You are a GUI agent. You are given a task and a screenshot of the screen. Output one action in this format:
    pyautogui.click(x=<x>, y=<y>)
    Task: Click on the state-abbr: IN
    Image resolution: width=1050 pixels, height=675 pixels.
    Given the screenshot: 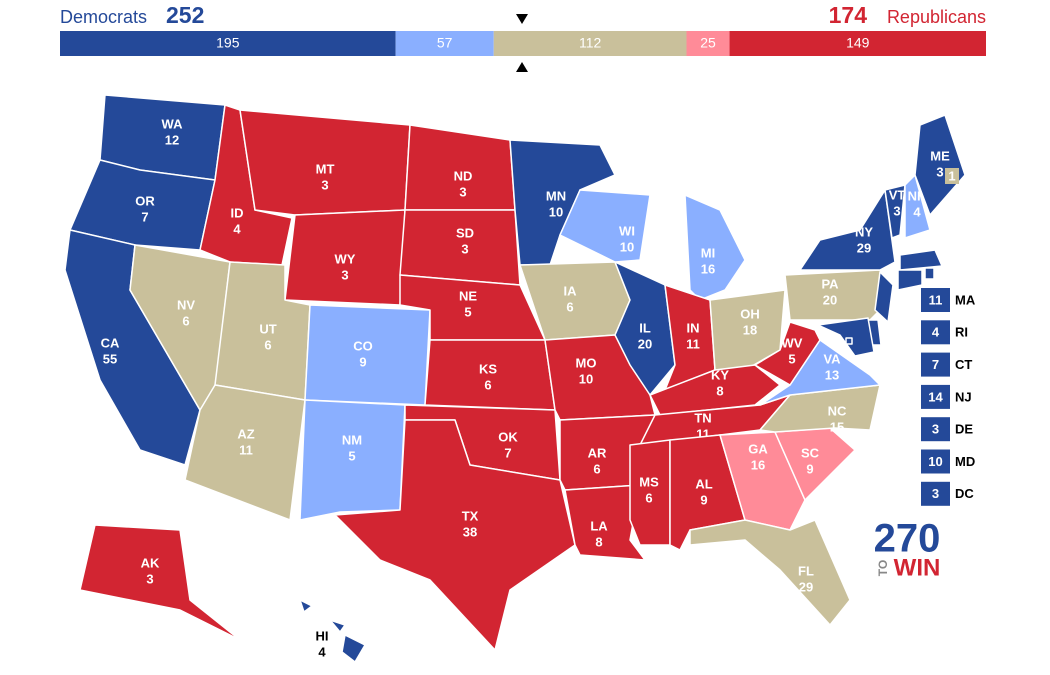 What is the action you would take?
    pyautogui.click(x=693, y=327)
    